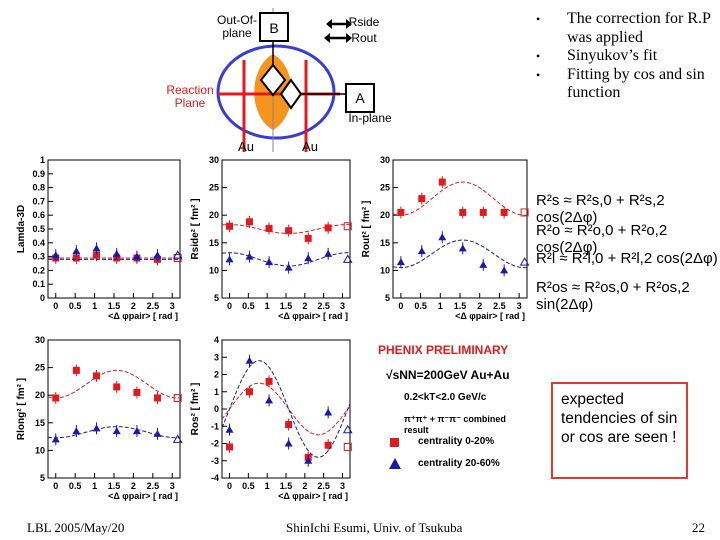 The image size is (720, 540). What do you see at coordinates (215, 478) in the screenshot?
I see `y-tick-label: -4` at bounding box center [215, 478].